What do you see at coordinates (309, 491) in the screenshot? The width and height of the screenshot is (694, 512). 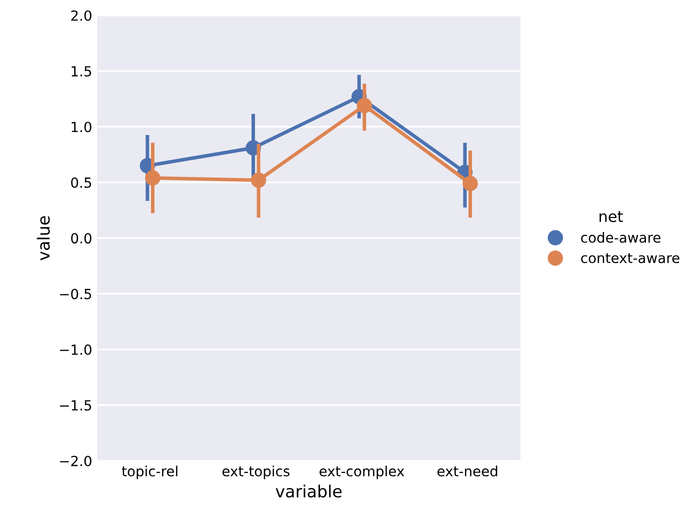 I see `x-axis-title: variable` at bounding box center [309, 491].